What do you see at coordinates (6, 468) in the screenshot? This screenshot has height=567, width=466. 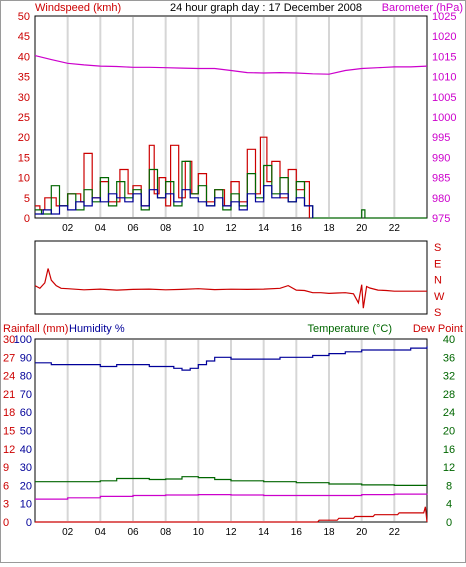 I see `rainfall-tick-label: 9` at bounding box center [6, 468].